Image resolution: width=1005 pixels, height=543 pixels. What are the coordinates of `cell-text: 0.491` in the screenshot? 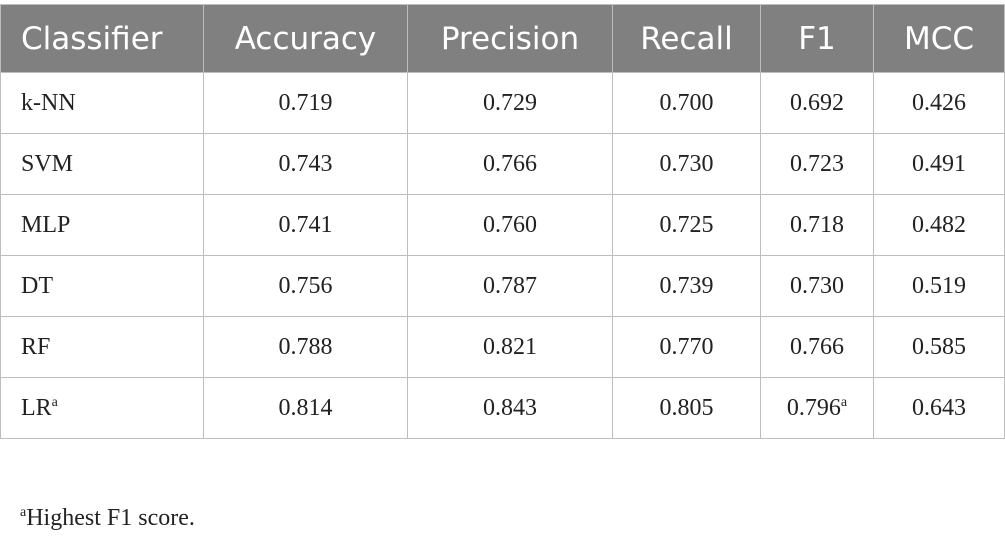 It's located at (939, 163).